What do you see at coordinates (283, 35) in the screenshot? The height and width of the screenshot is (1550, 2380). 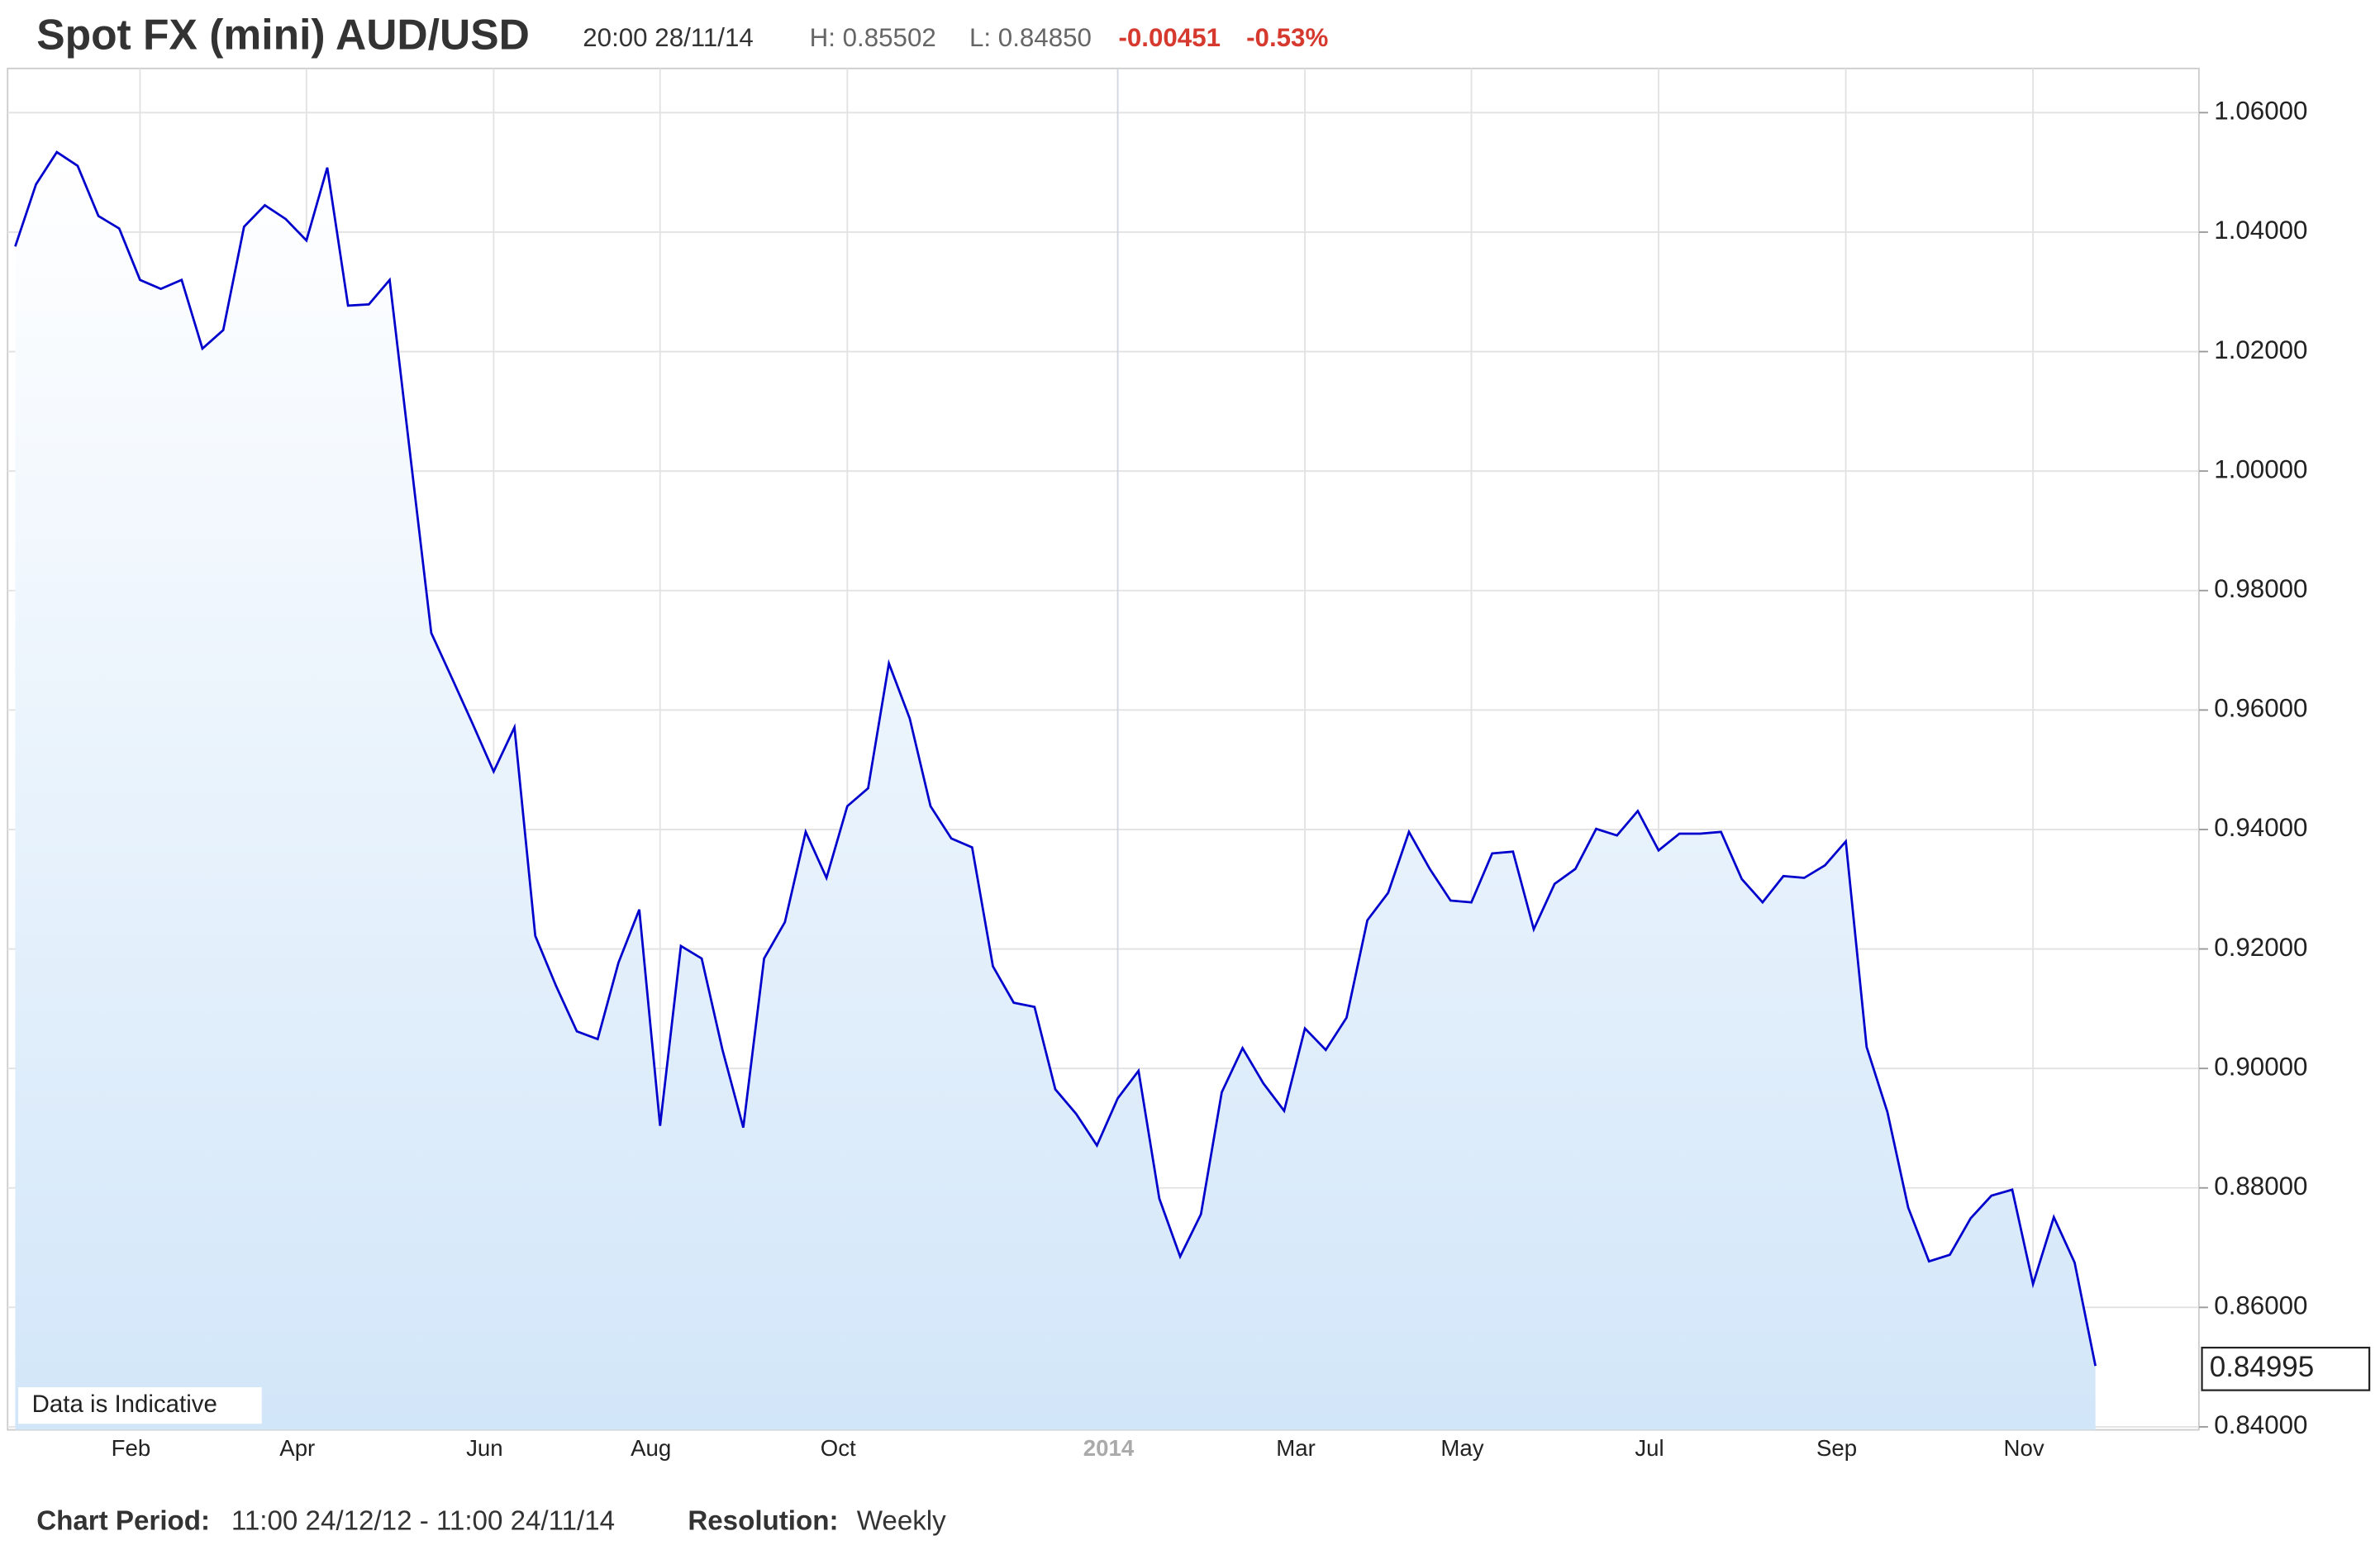 I see `chart-title: Spot FX (mini) AUD/USD` at bounding box center [283, 35].